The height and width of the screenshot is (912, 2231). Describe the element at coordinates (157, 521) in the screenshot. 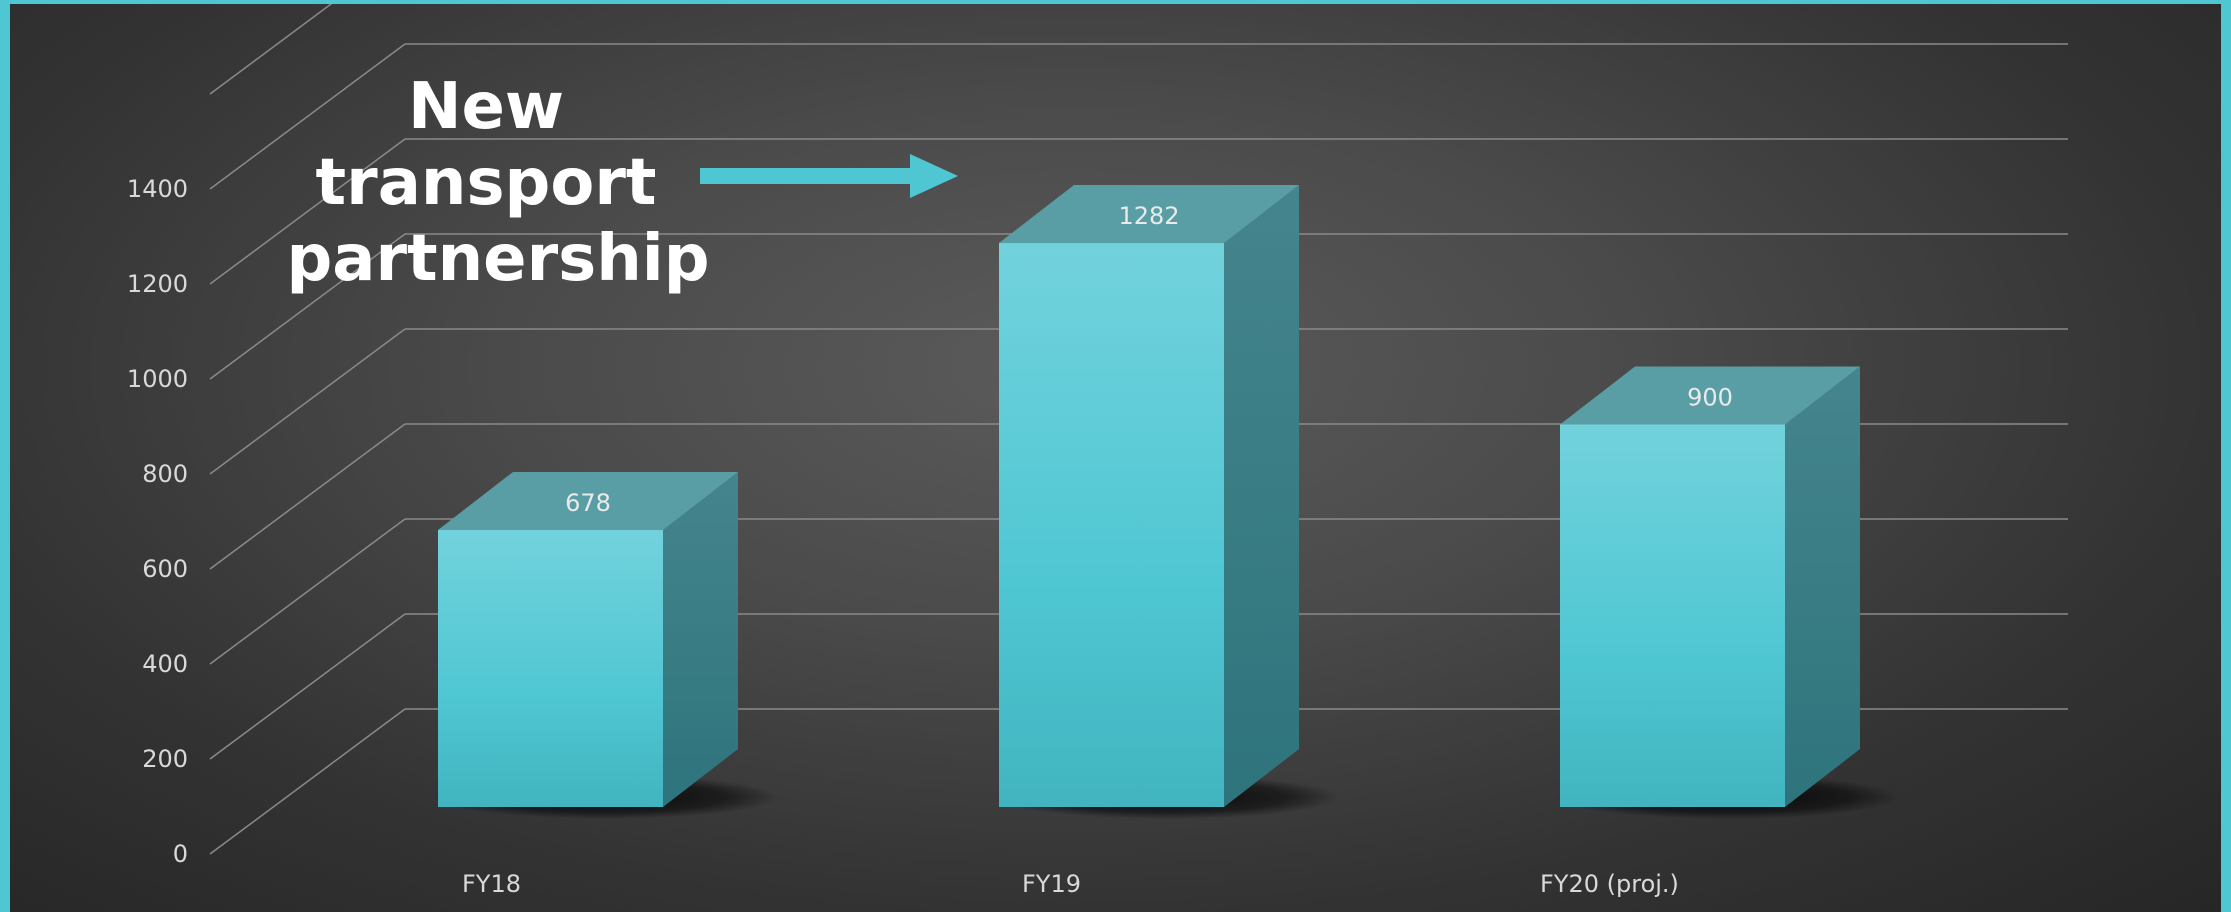

I see `y-axis-ticks: 0 200 400 600 800 1000 1200 1400` at that location.